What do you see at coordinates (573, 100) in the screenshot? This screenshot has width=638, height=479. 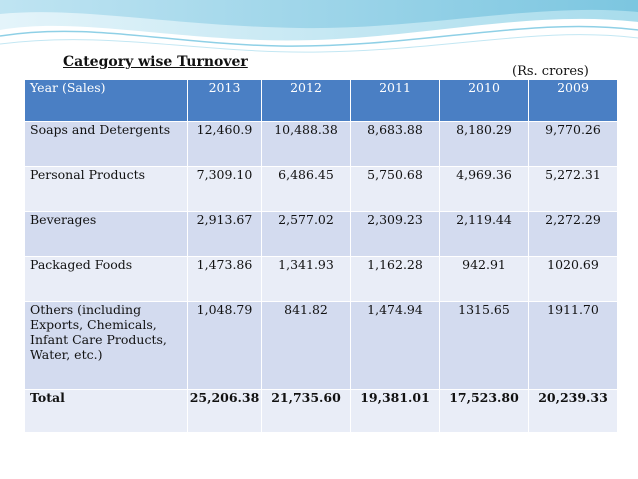 I see `header-cell: 2009` at bounding box center [573, 100].